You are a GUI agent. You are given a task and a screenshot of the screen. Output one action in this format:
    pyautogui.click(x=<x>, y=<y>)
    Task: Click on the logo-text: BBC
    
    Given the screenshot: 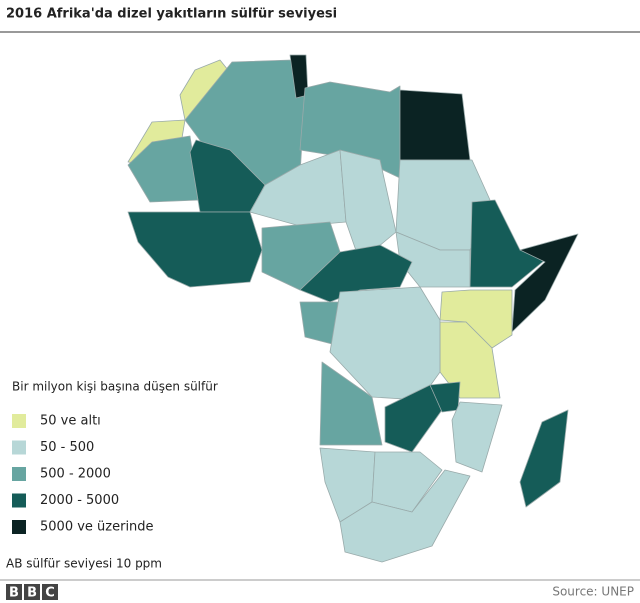 What is the action you would take?
    pyautogui.click(x=36, y=593)
    